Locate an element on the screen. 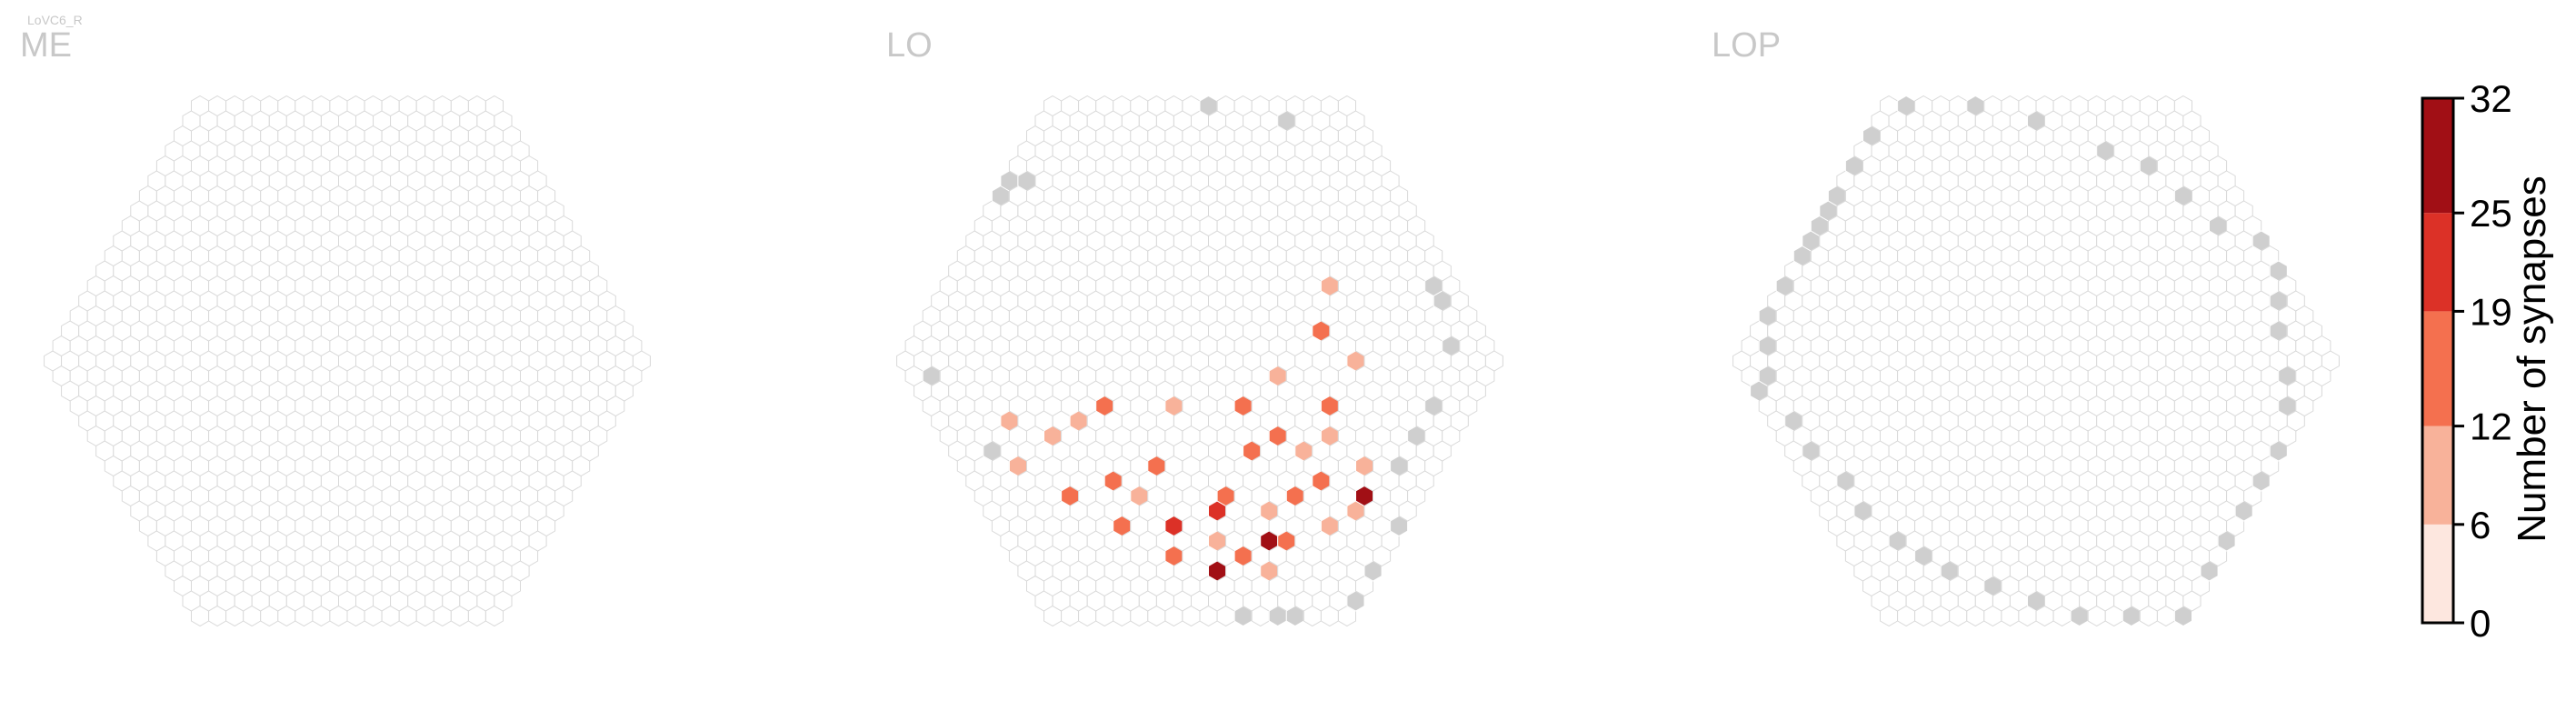 Image resolution: width=2576 pixels, height=721 pixels. colorbar-tick-label: 6 is located at coordinates (2480, 525).